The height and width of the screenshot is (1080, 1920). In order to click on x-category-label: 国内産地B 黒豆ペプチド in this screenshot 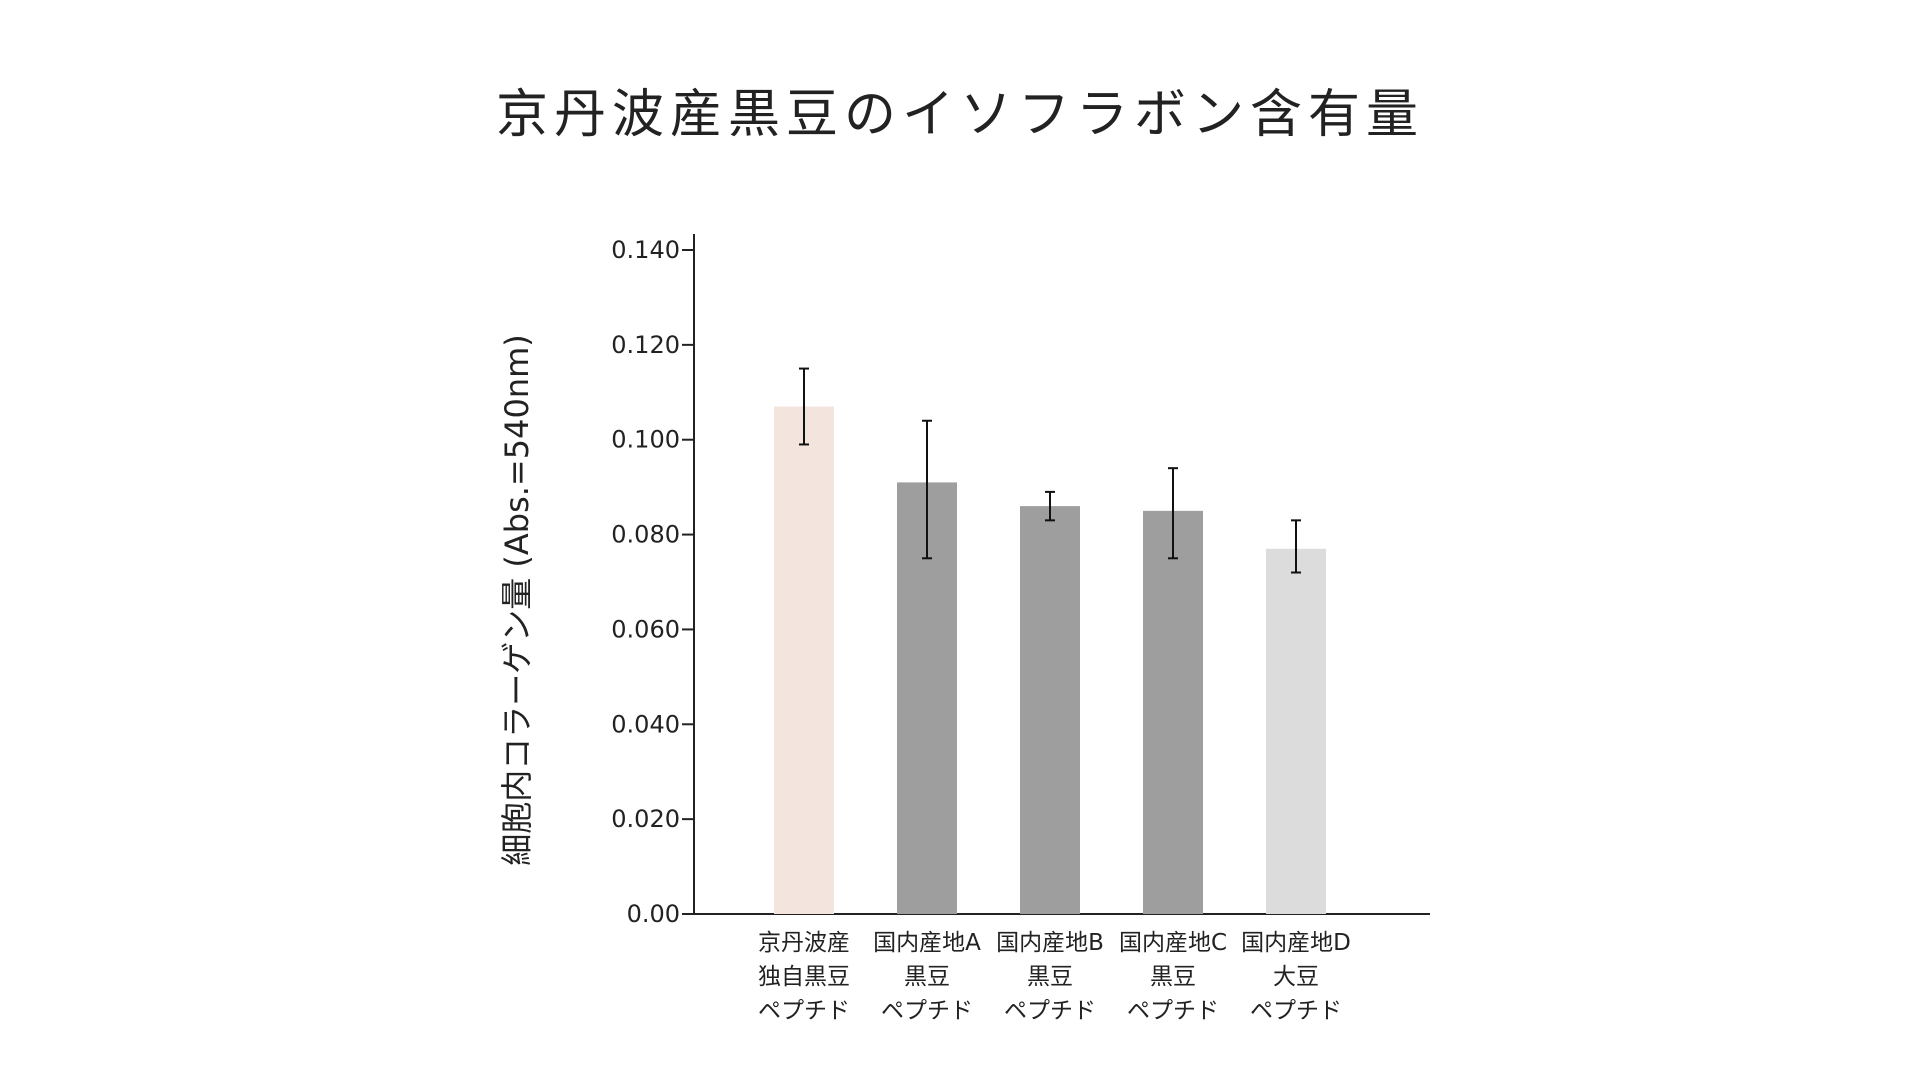, I will do `click(1050, 977)`.